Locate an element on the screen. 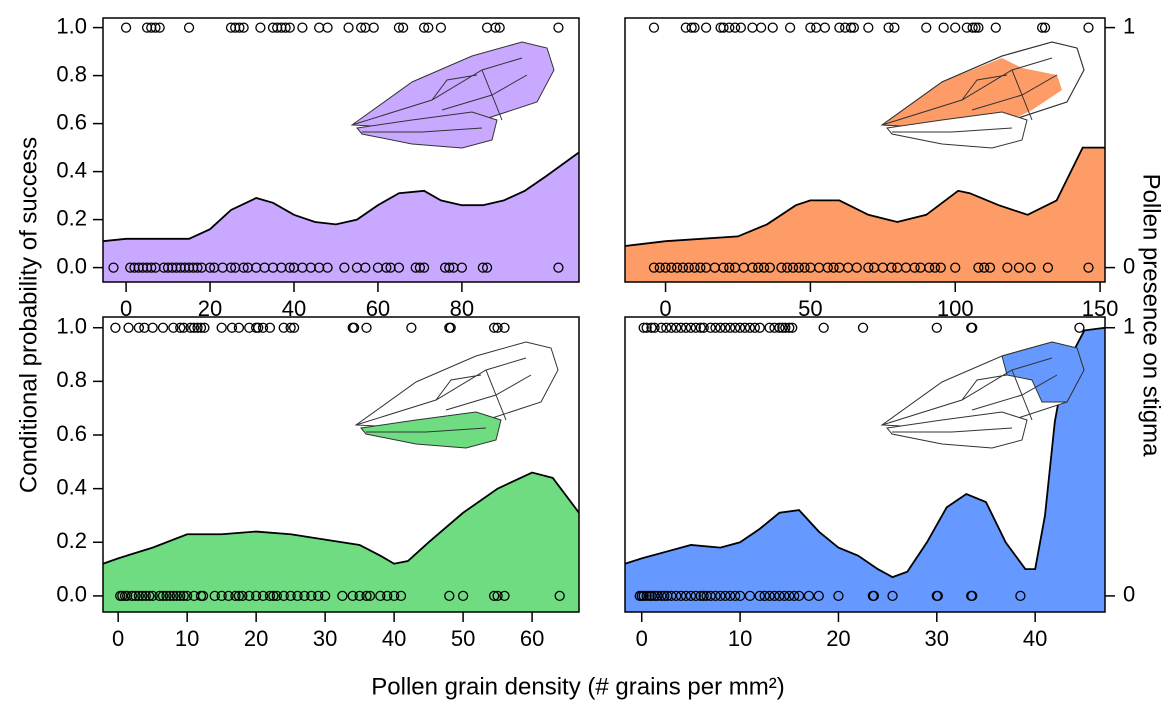 This screenshot has width=1175, height=706. y-tick-label: 0.2 is located at coordinates (71, 540).